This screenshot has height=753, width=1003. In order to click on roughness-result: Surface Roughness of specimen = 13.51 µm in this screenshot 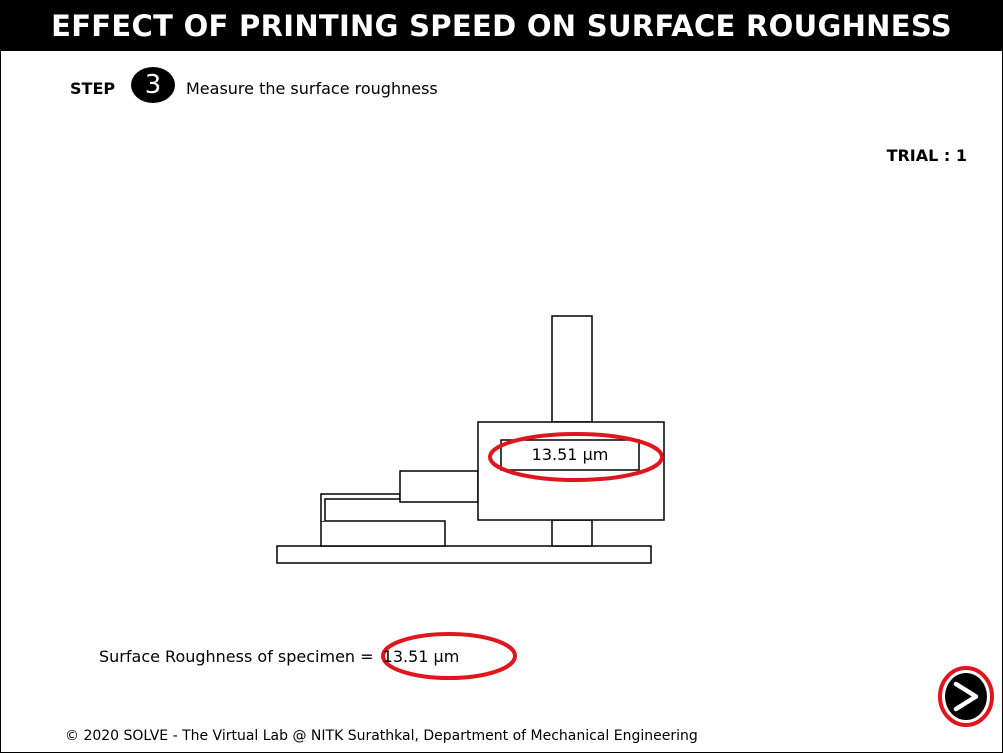, I will do `click(279, 657)`.